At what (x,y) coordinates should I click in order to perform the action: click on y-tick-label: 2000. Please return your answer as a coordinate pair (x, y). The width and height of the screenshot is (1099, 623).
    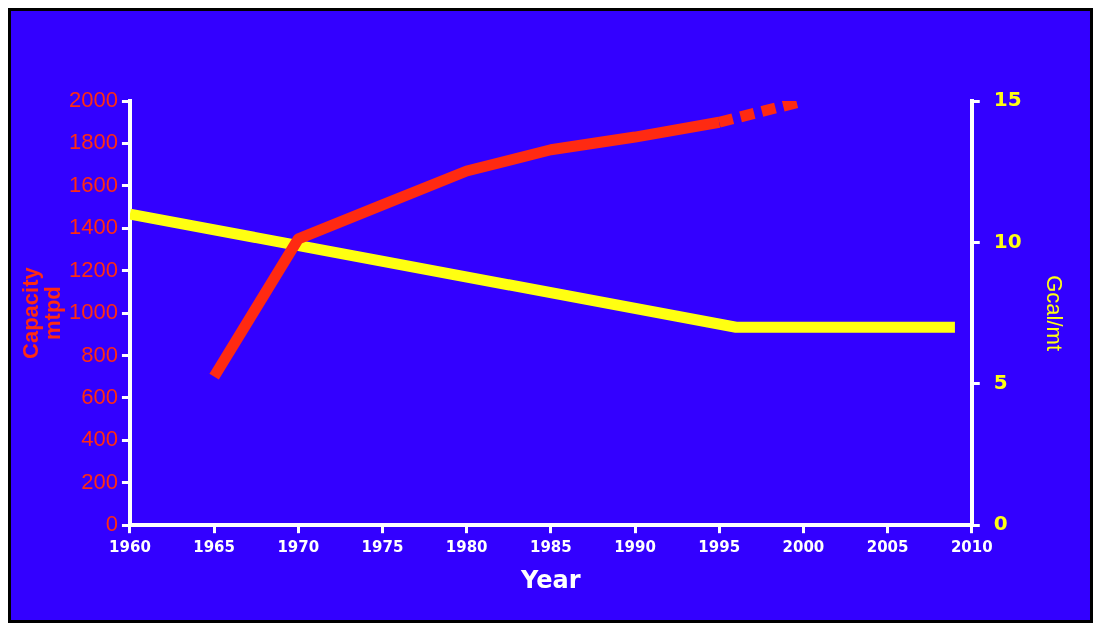
    Looking at the image, I should click on (93, 100).